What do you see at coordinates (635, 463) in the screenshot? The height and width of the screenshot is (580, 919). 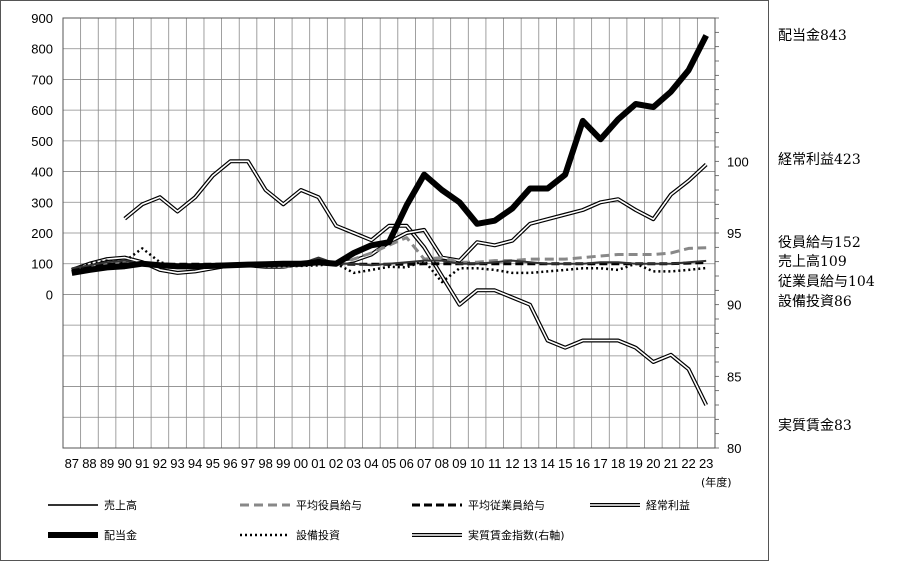 I see `x-tick-label: 19` at bounding box center [635, 463].